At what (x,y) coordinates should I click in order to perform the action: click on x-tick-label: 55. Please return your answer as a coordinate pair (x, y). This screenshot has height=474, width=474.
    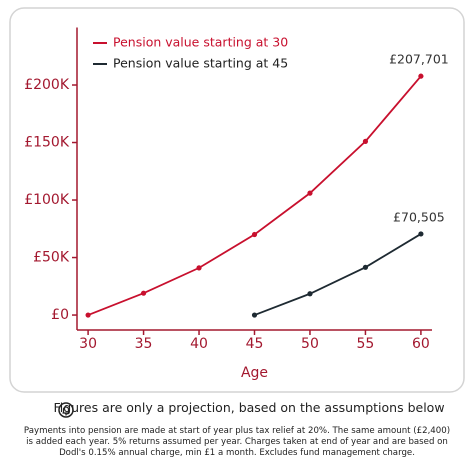
    Looking at the image, I should click on (366, 344).